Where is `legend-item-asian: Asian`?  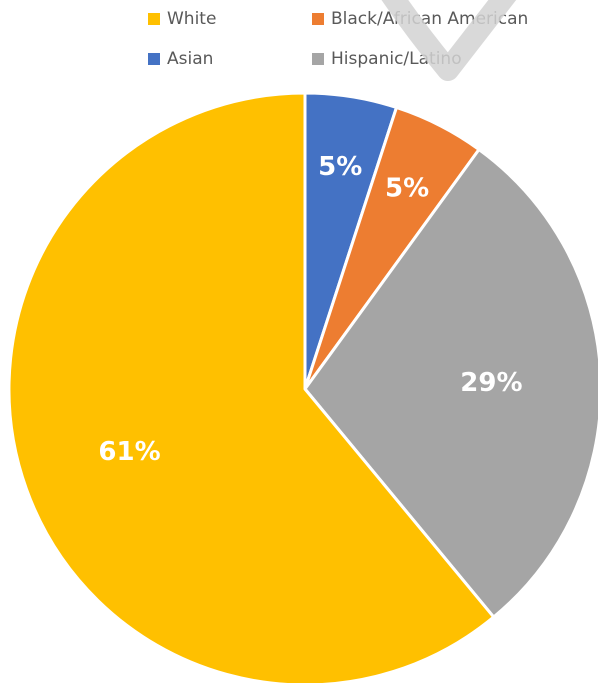
legend-item-asian: Asian is located at coordinates (180, 59).